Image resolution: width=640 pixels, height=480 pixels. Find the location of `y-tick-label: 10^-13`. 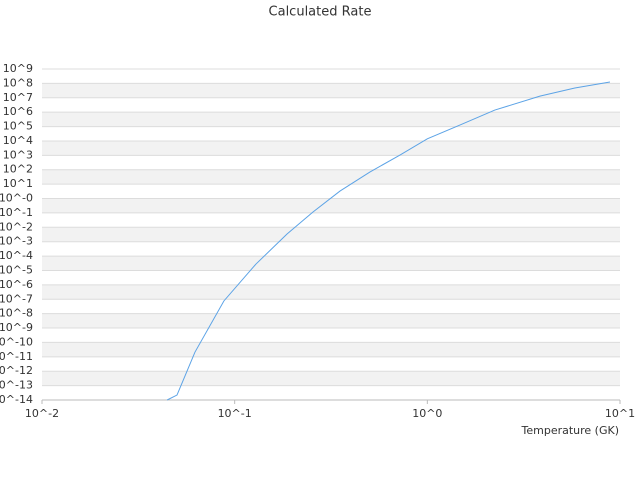

y-tick-label: 10^-13 is located at coordinates (16, 385).